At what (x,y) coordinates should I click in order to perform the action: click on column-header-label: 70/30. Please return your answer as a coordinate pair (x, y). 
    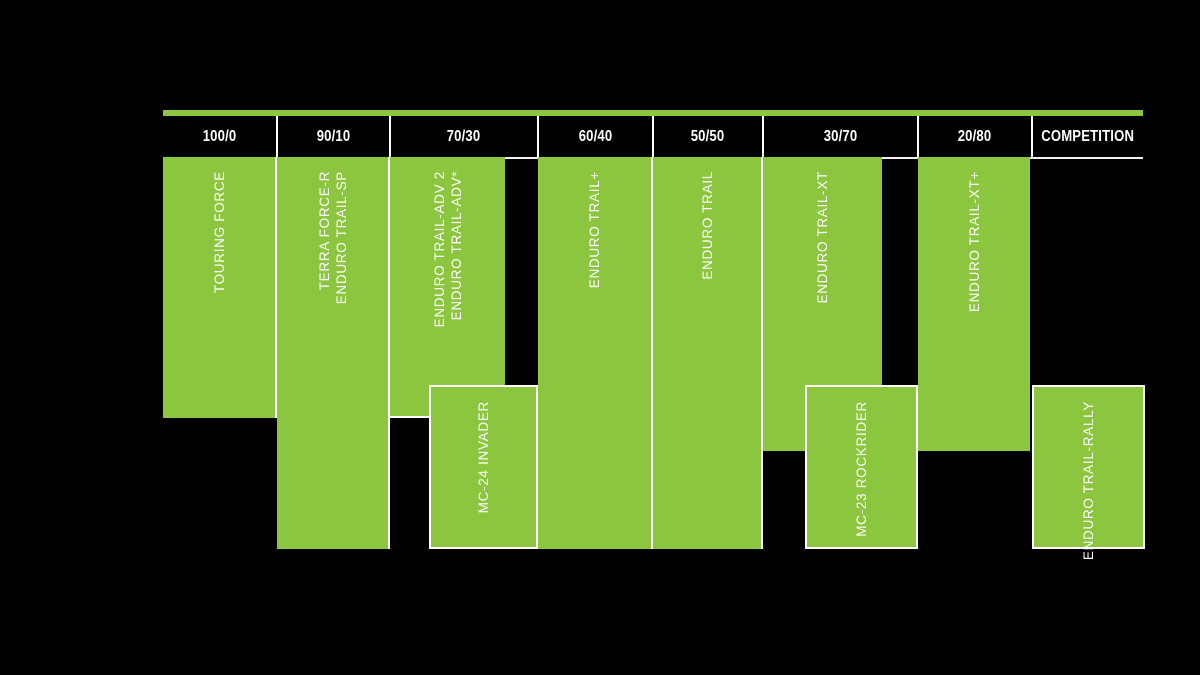
    Looking at the image, I should click on (464, 136).